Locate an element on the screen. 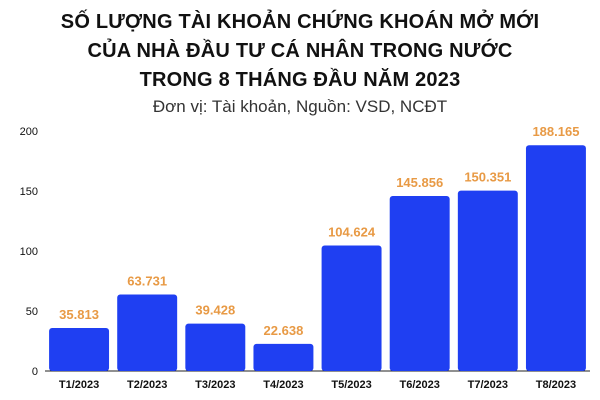  y-tick-label: 200 is located at coordinates (29, 132).